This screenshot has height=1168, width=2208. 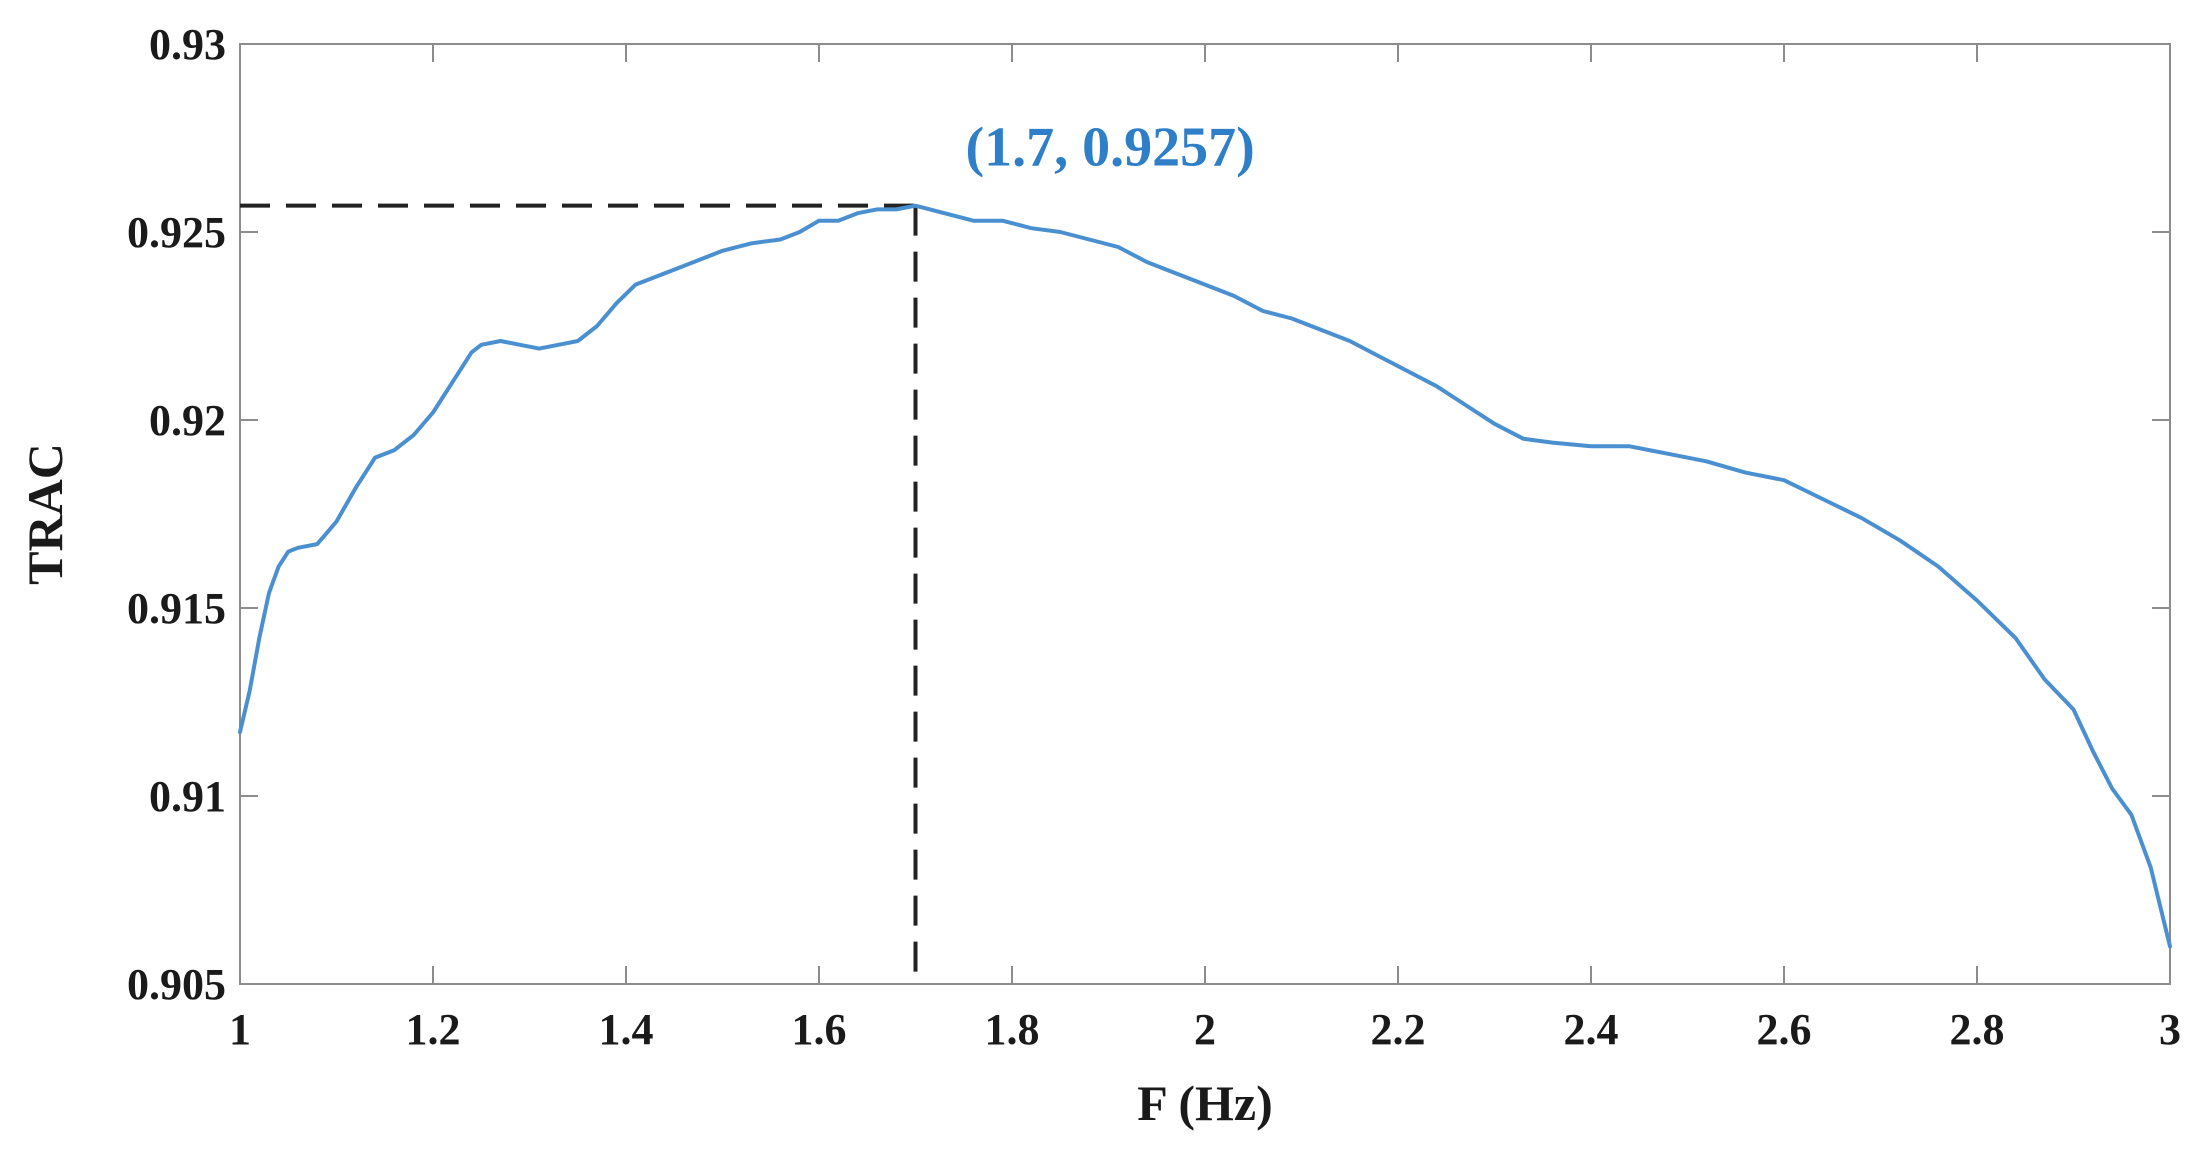 I want to click on x-tick-label: 3, so click(x=2170, y=1029).